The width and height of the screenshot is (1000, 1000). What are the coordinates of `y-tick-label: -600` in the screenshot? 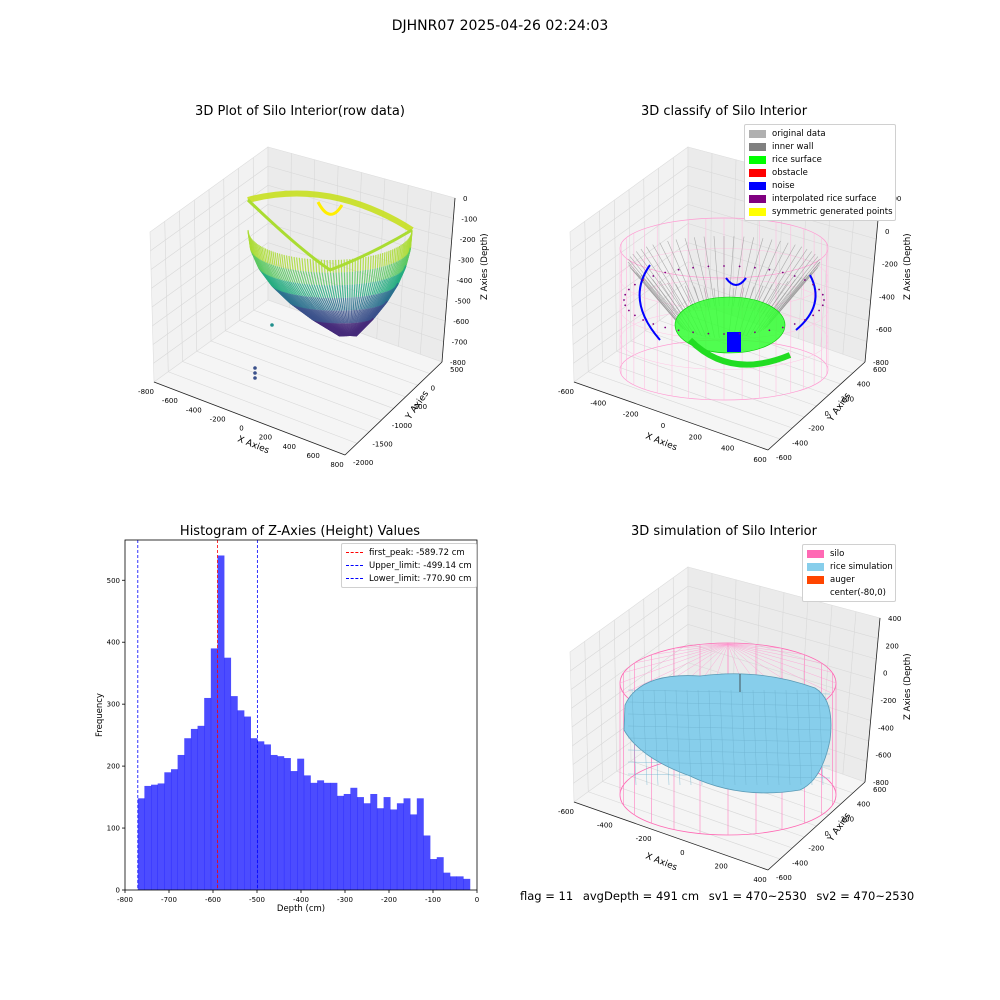 It's located at (784, 458).